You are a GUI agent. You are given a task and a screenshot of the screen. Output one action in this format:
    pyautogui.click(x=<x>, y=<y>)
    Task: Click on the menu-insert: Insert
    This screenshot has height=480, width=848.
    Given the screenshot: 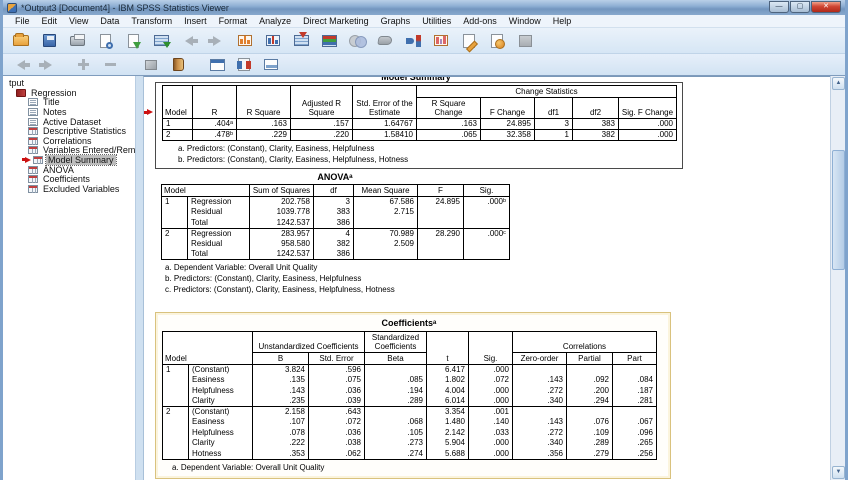 What is the action you would take?
    pyautogui.click(x=195, y=21)
    